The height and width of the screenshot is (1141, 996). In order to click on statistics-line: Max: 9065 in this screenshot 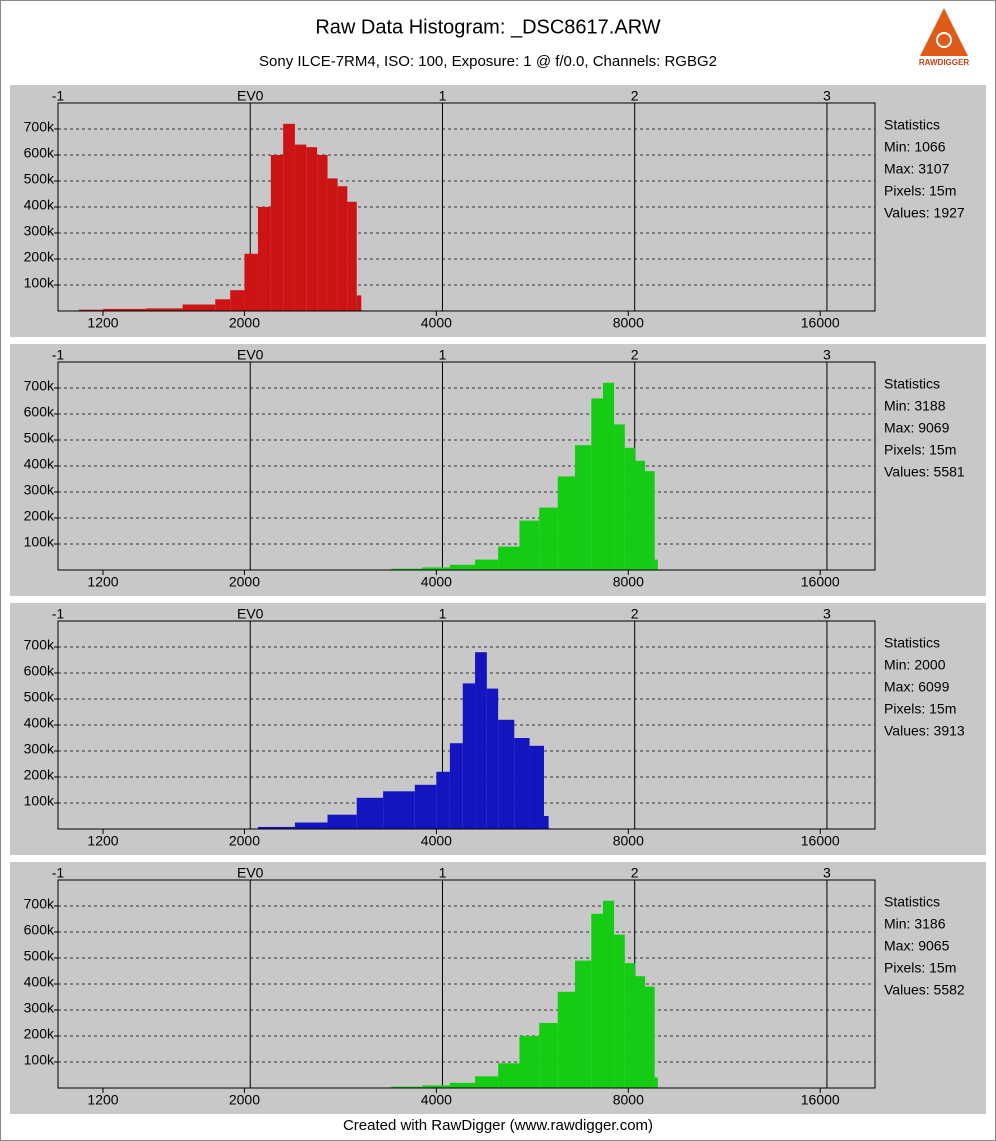, I will do `click(917, 946)`.